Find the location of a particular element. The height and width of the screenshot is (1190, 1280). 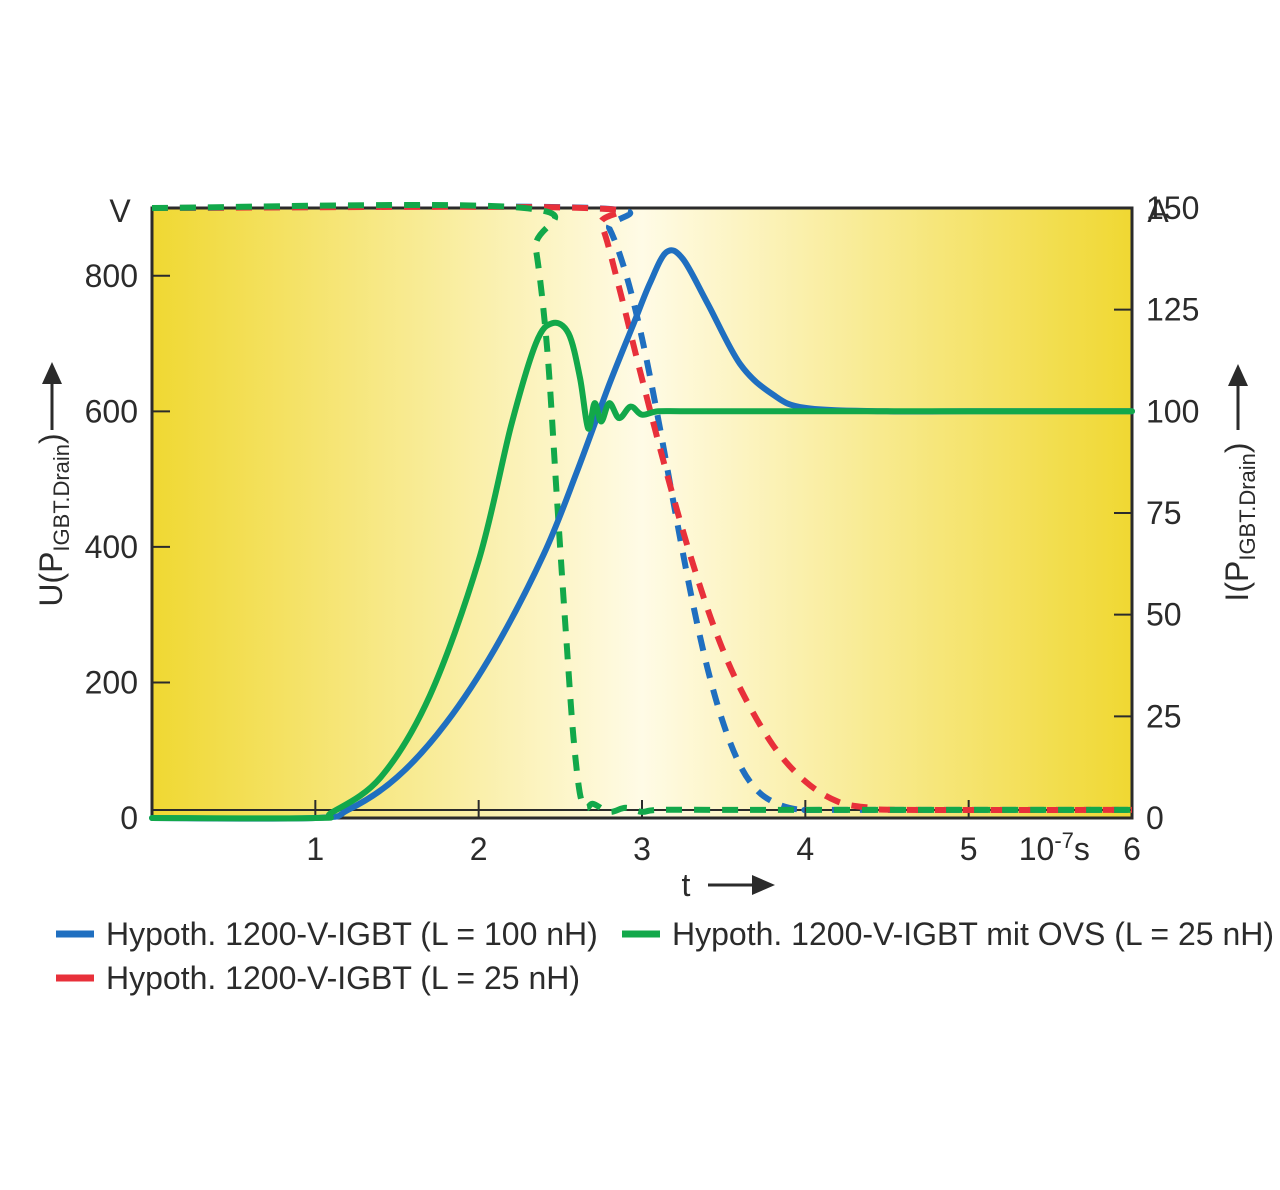

right-axis-ticks: 0 25 50 75 100 125 150 is located at coordinates (1156, 513).